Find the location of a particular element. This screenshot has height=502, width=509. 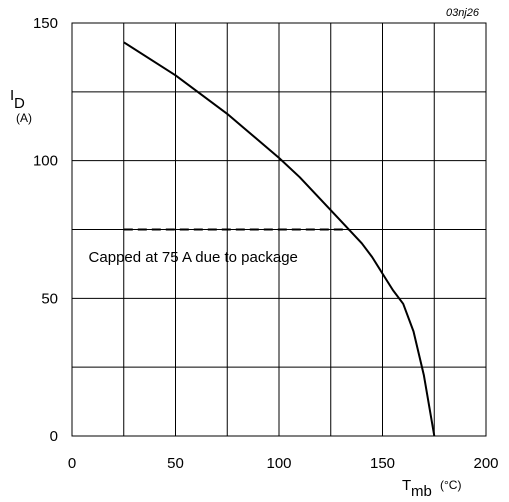

y-axis-label-unit: (A) is located at coordinates (24, 118).